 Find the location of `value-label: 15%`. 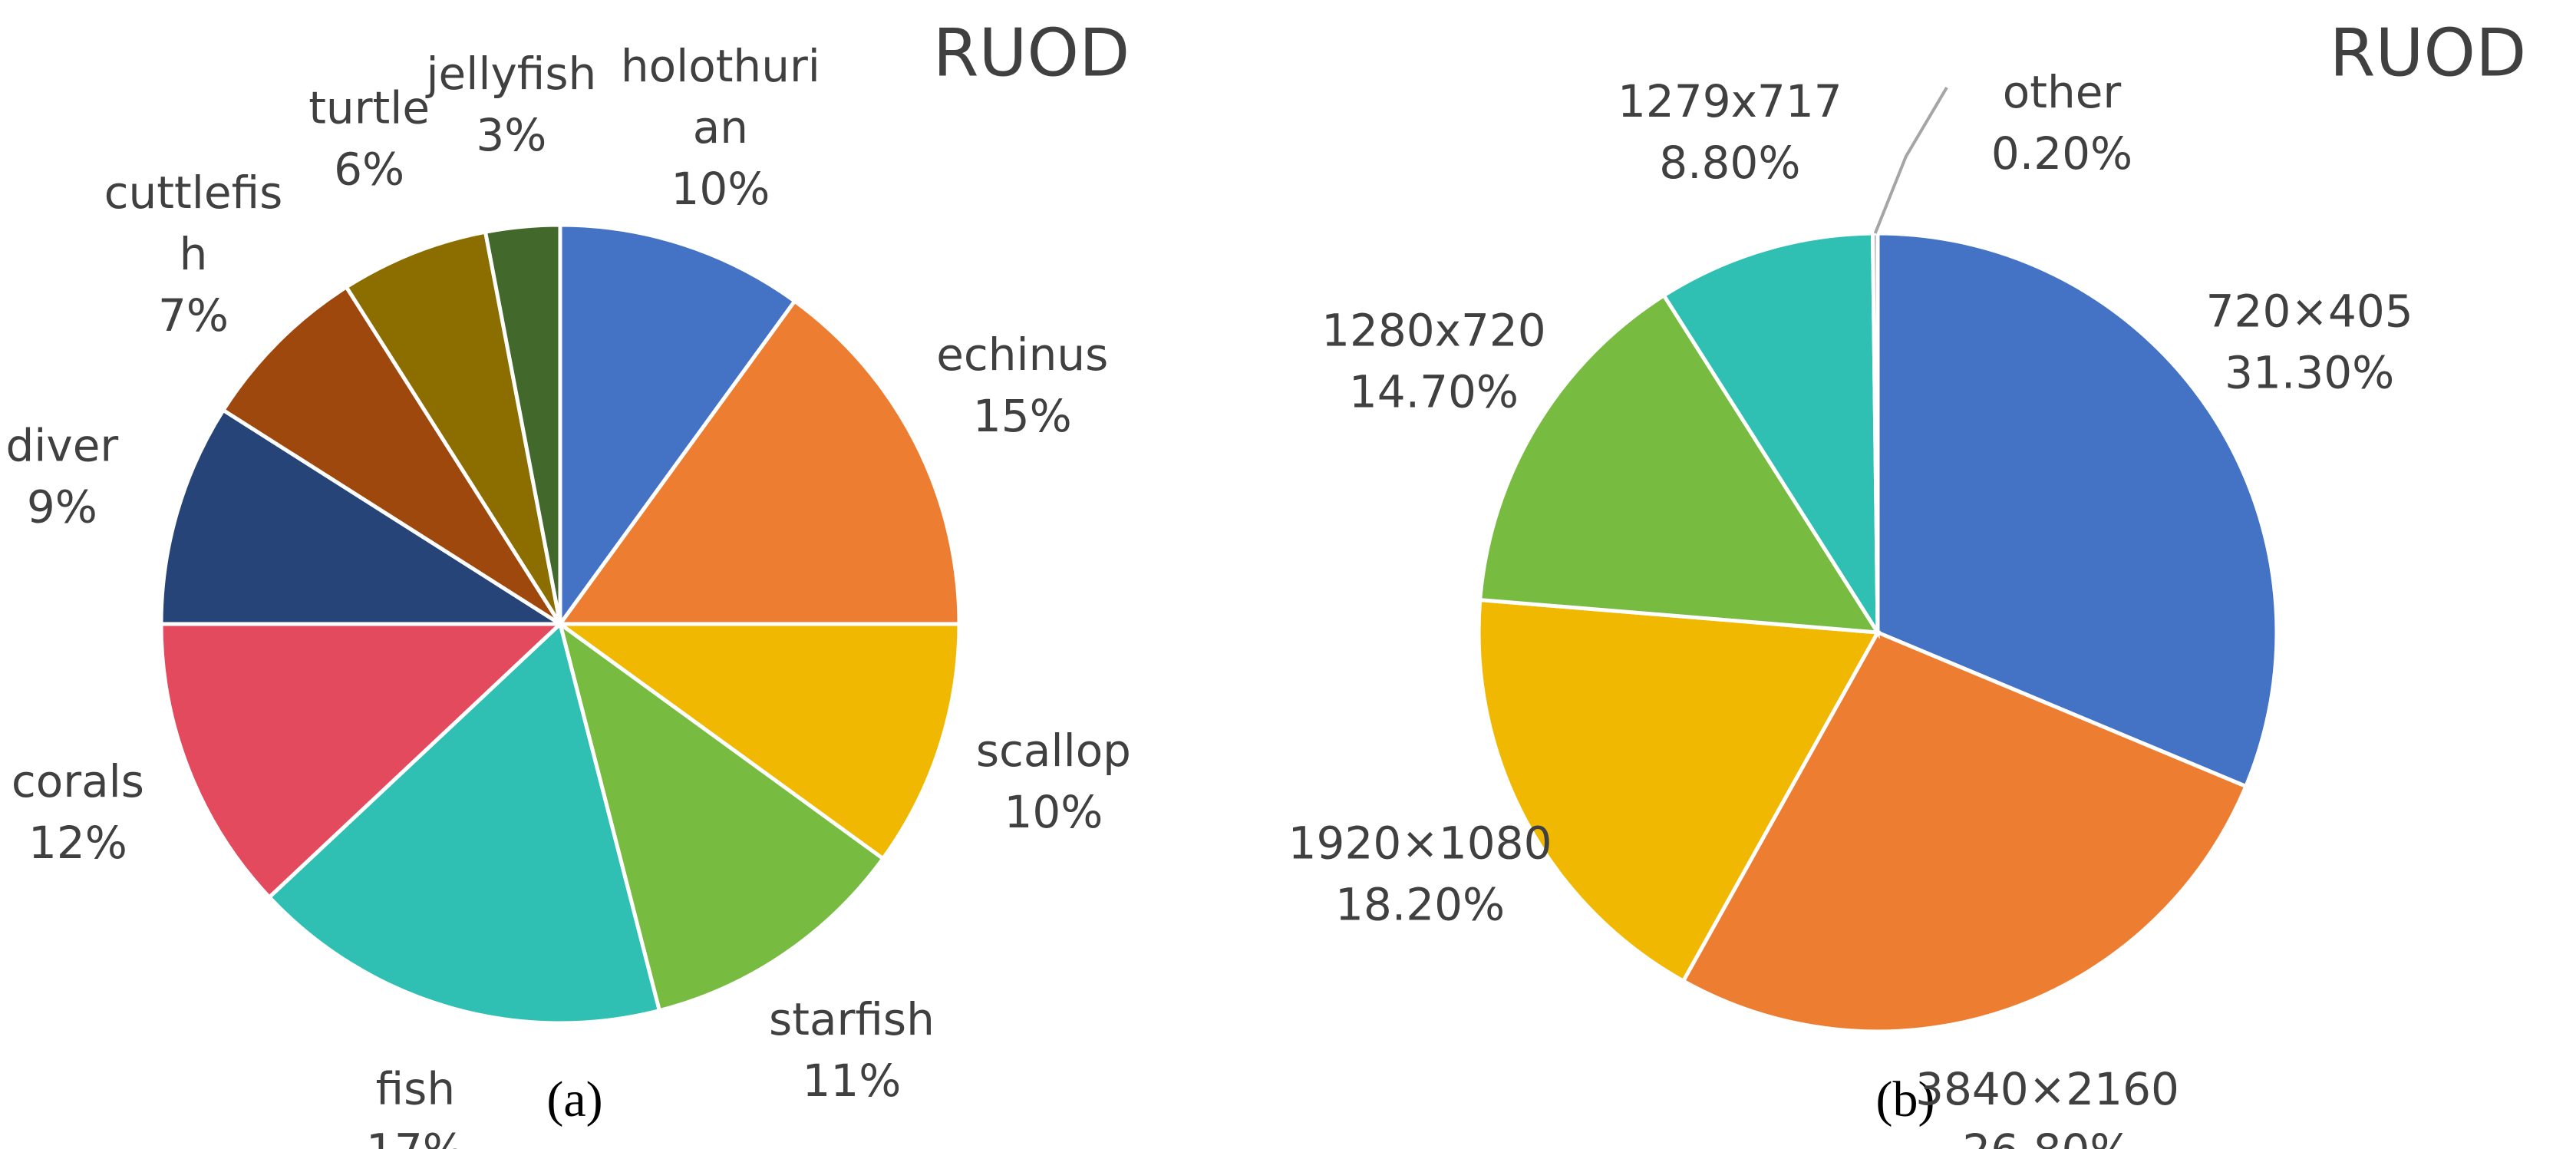

value-label: 15% is located at coordinates (1022, 416).